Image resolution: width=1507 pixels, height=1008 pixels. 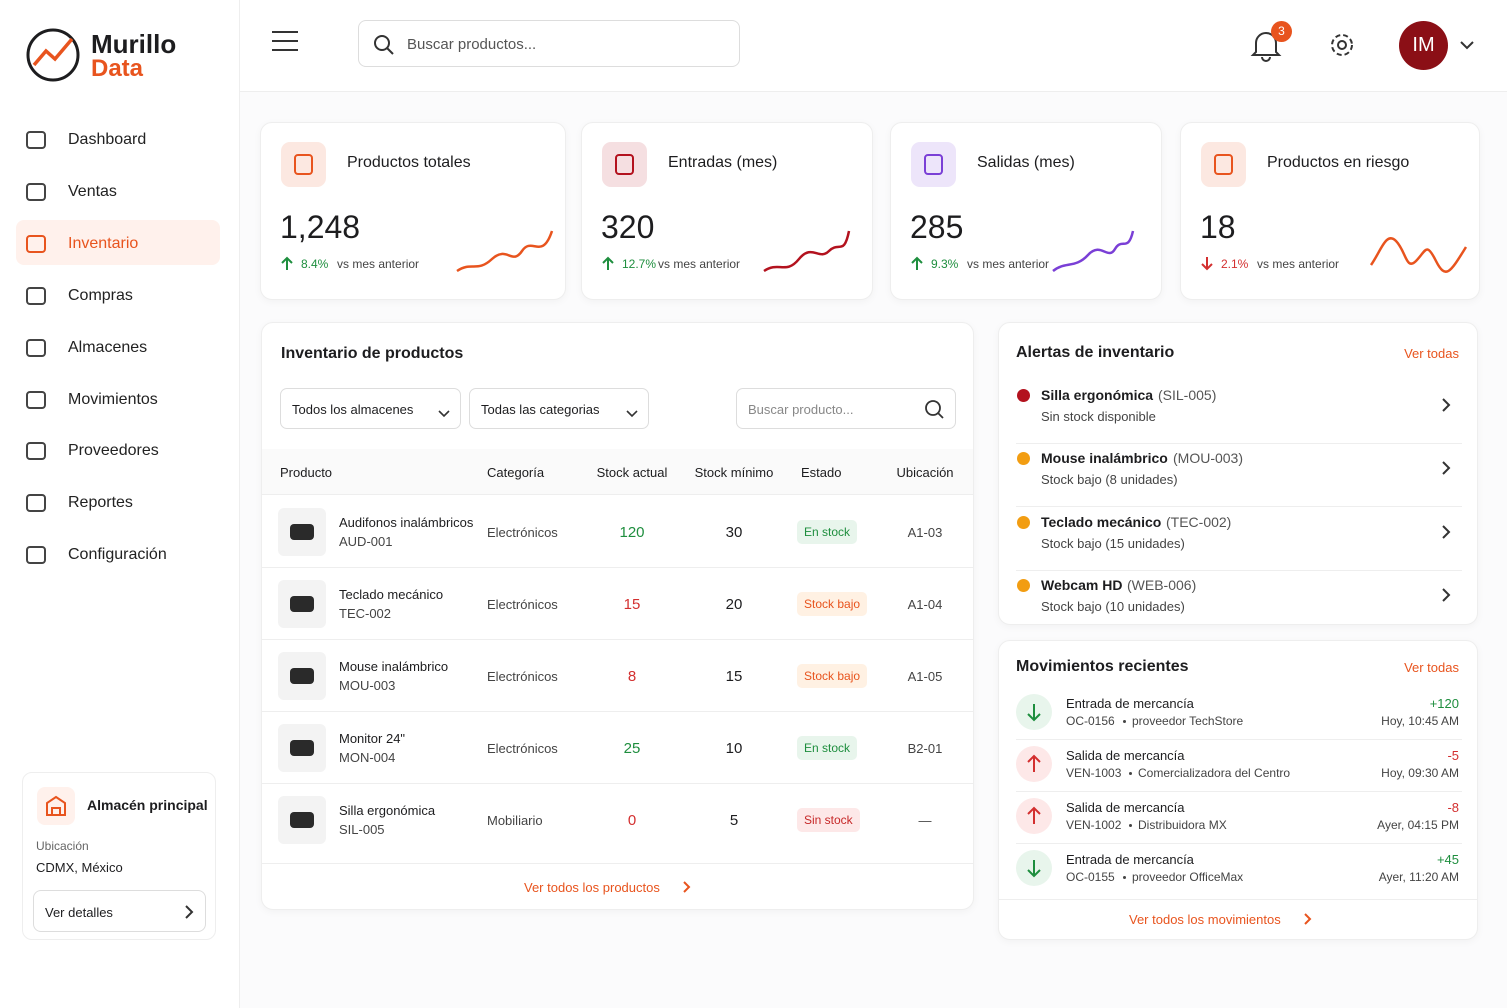 I want to click on alert-name: Silla ergonómica, so click(x=1097, y=395).